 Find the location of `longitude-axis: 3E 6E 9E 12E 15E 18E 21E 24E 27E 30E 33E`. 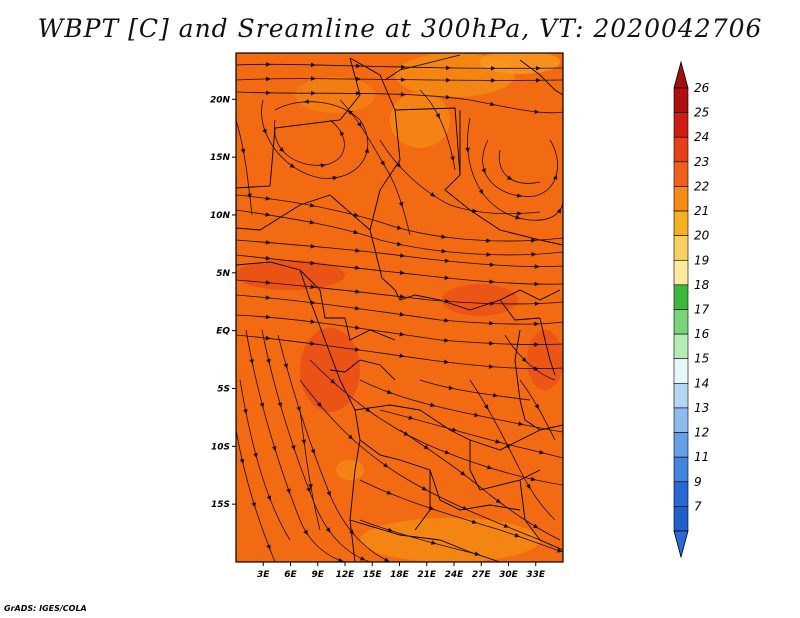

longitude-axis: 3E 6E 9E 12E 15E 18E 21E 24E 27E 30E 33E is located at coordinates (401, 571).